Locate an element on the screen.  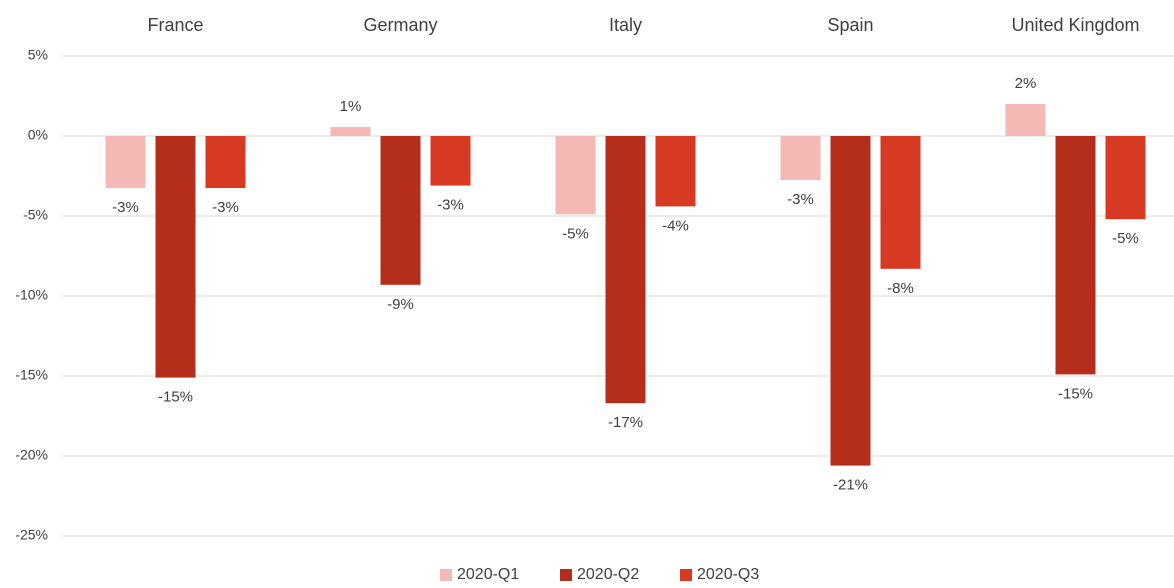
y-tick-label: 5% is located at coordinates (38, 55).